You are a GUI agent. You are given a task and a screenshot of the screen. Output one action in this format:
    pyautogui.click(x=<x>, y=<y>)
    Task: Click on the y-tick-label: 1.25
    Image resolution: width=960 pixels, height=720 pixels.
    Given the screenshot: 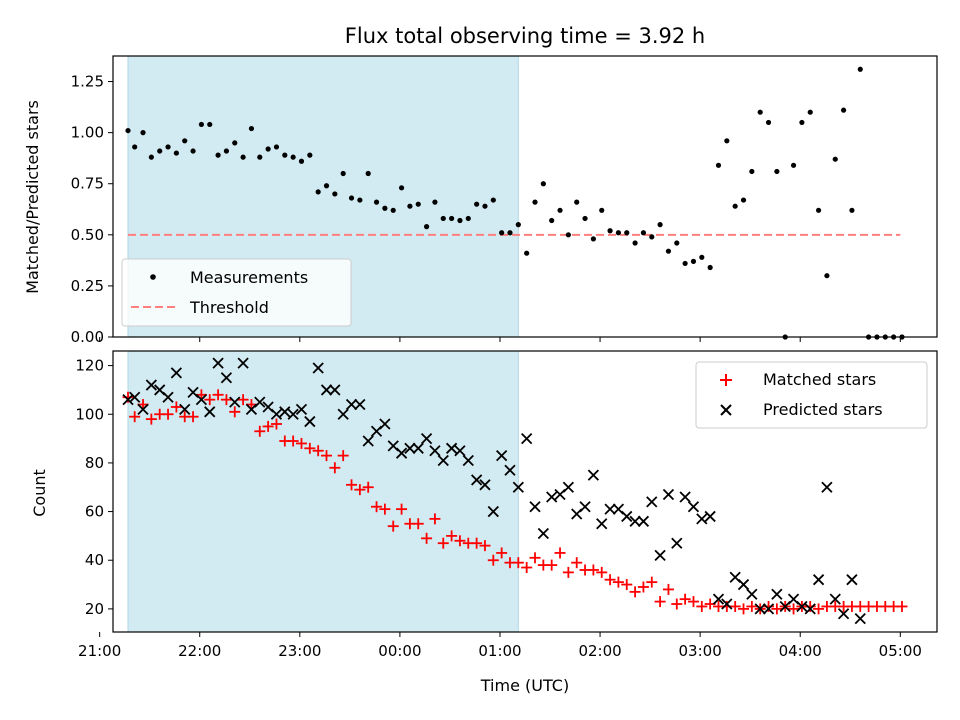 What is the action you would take?
    pyautogui.click(x=87, y=82)
    